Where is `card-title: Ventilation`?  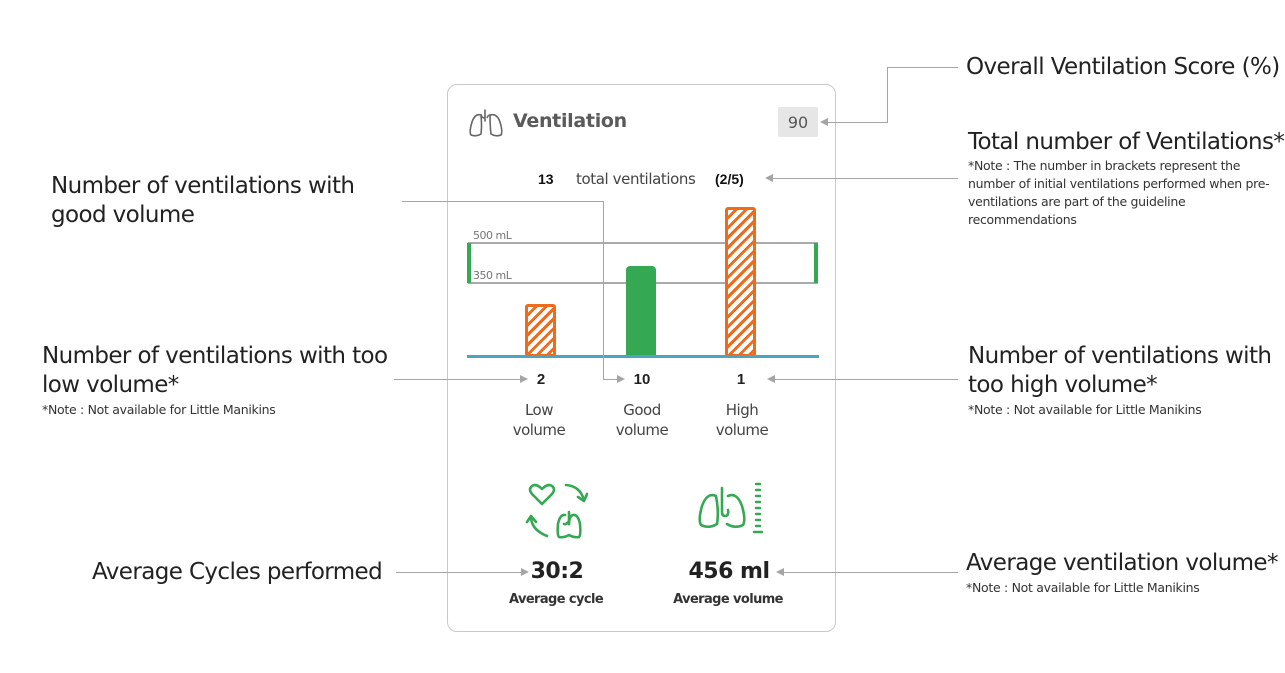 card-title: Ventilation is located at coordinates (570, 121).